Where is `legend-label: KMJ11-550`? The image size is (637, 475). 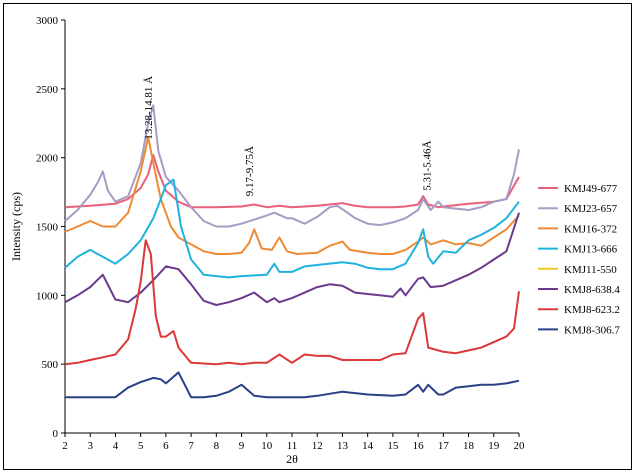 legend-label: KMJ11-550 is located at coordinates (590, 270).